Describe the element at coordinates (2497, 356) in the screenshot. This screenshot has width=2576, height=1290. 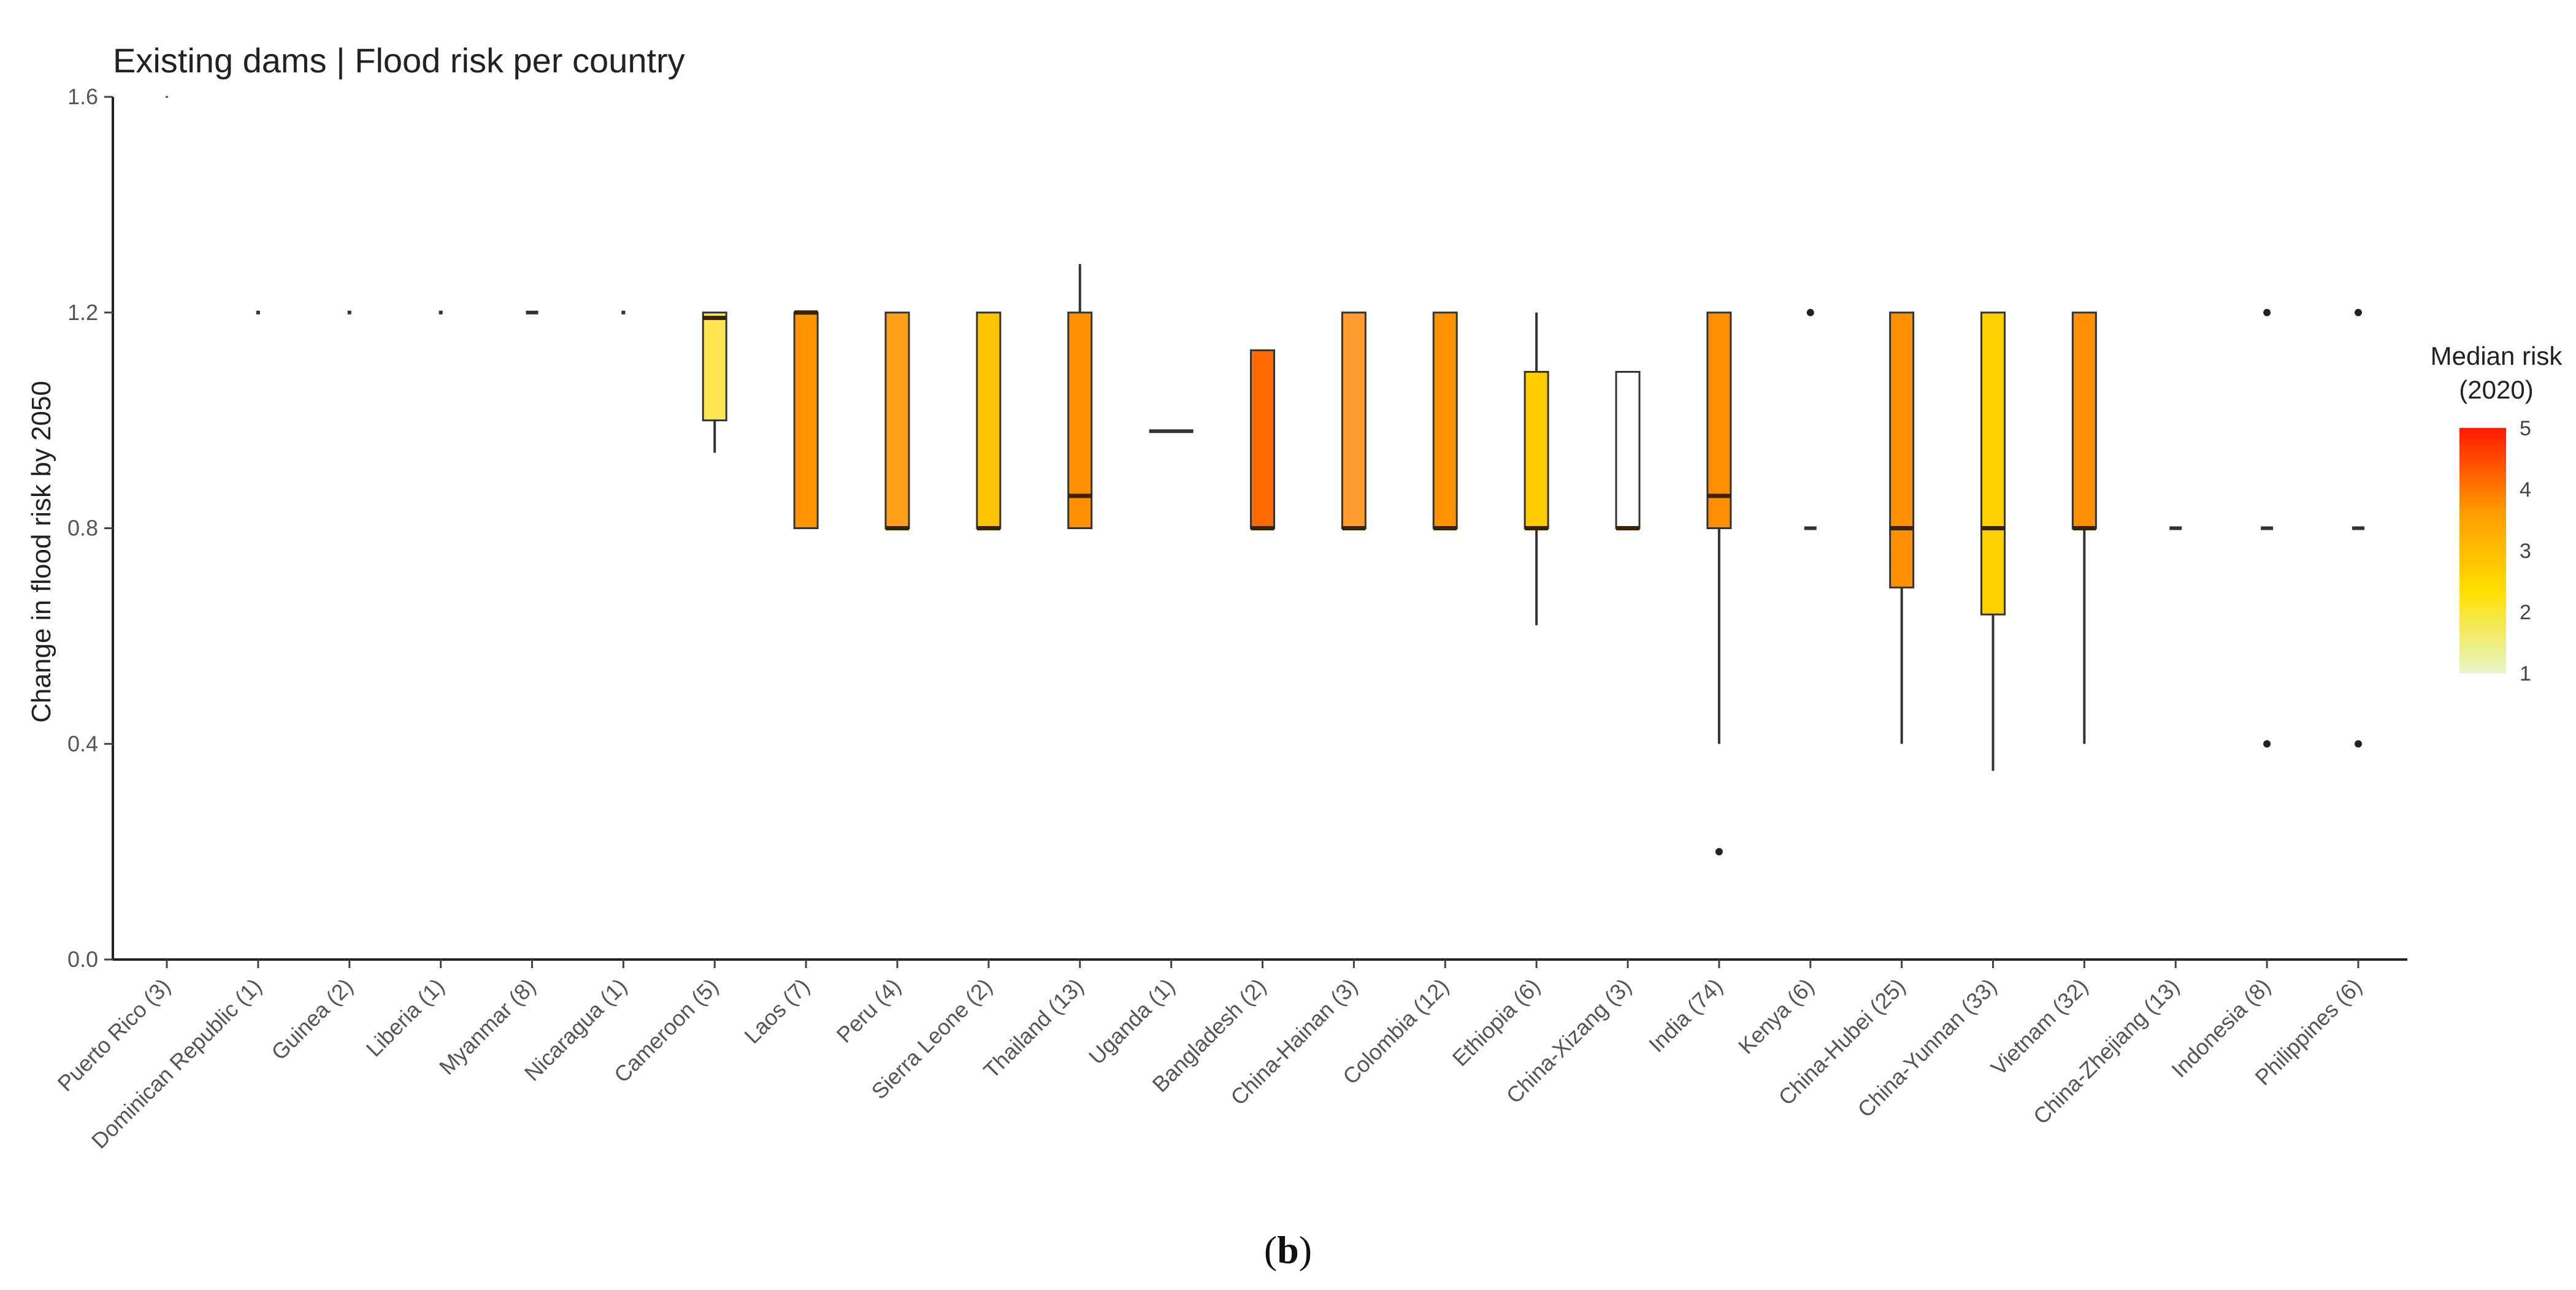
I see `legend-title-line1: Median risk` at that location.